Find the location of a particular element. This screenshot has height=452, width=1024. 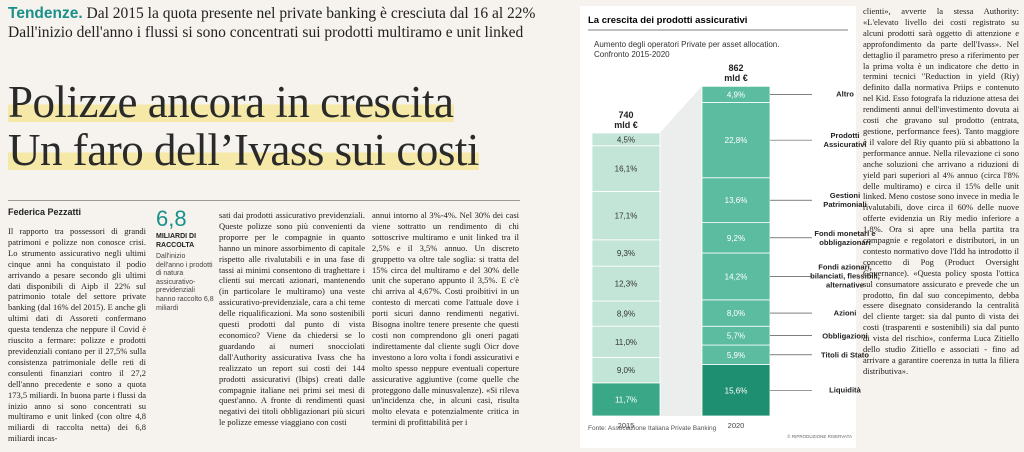

value-label: 4,9% is located at coordinates (736, 94).